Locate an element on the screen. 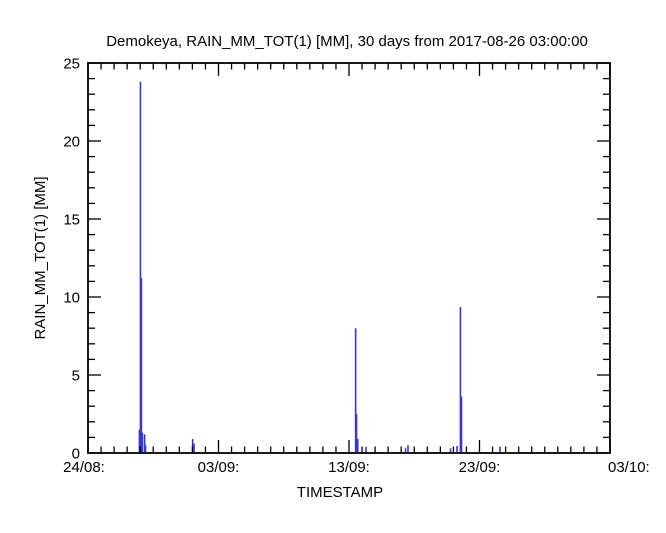 The image size is (666, 533). y-tick-label: 20 is located at coordinates (71, 142).